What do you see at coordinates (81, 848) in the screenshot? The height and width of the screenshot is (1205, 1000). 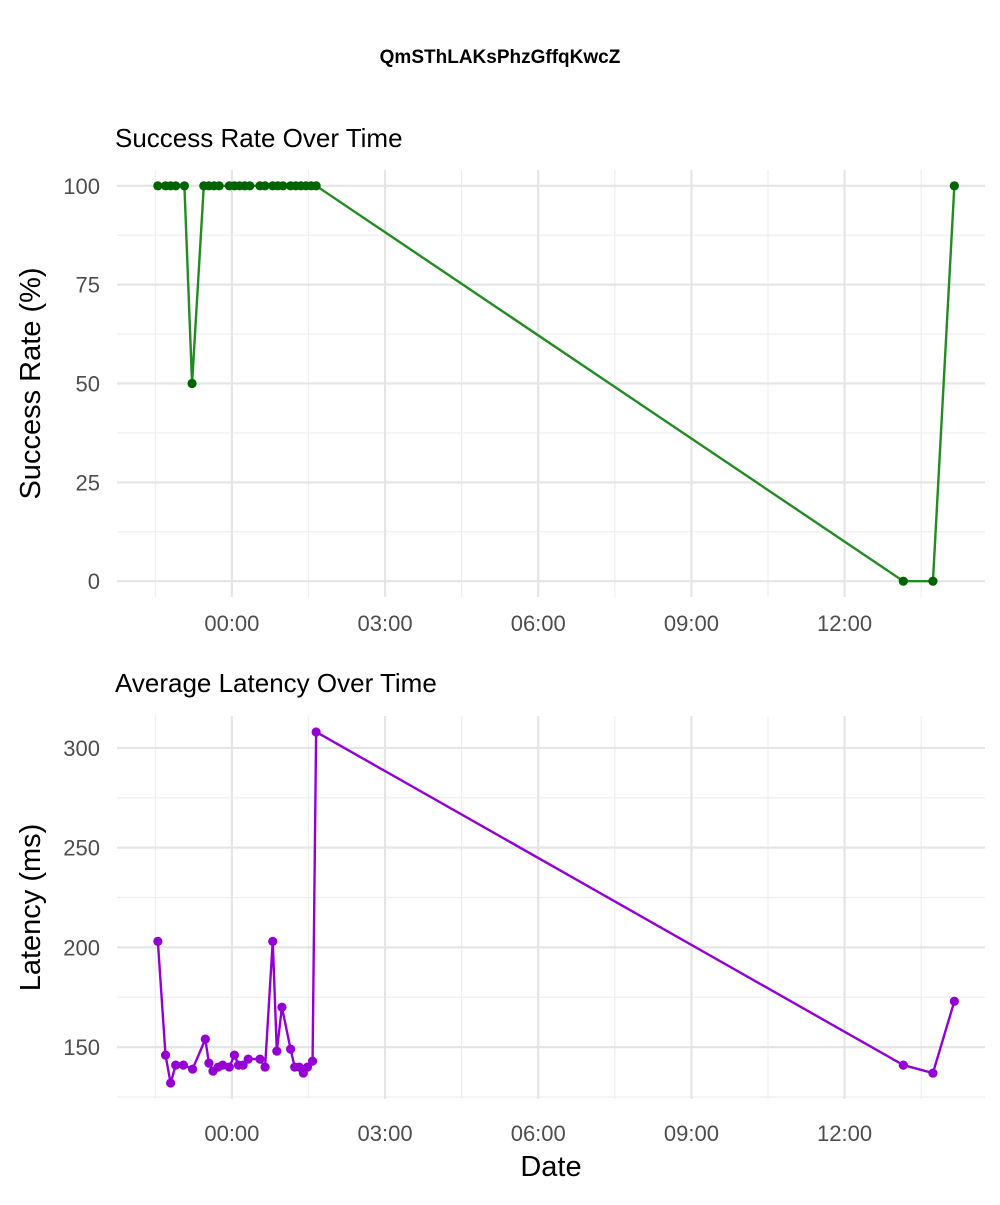 I see `y-tick-label: 250` at bounding box center [81, 848].